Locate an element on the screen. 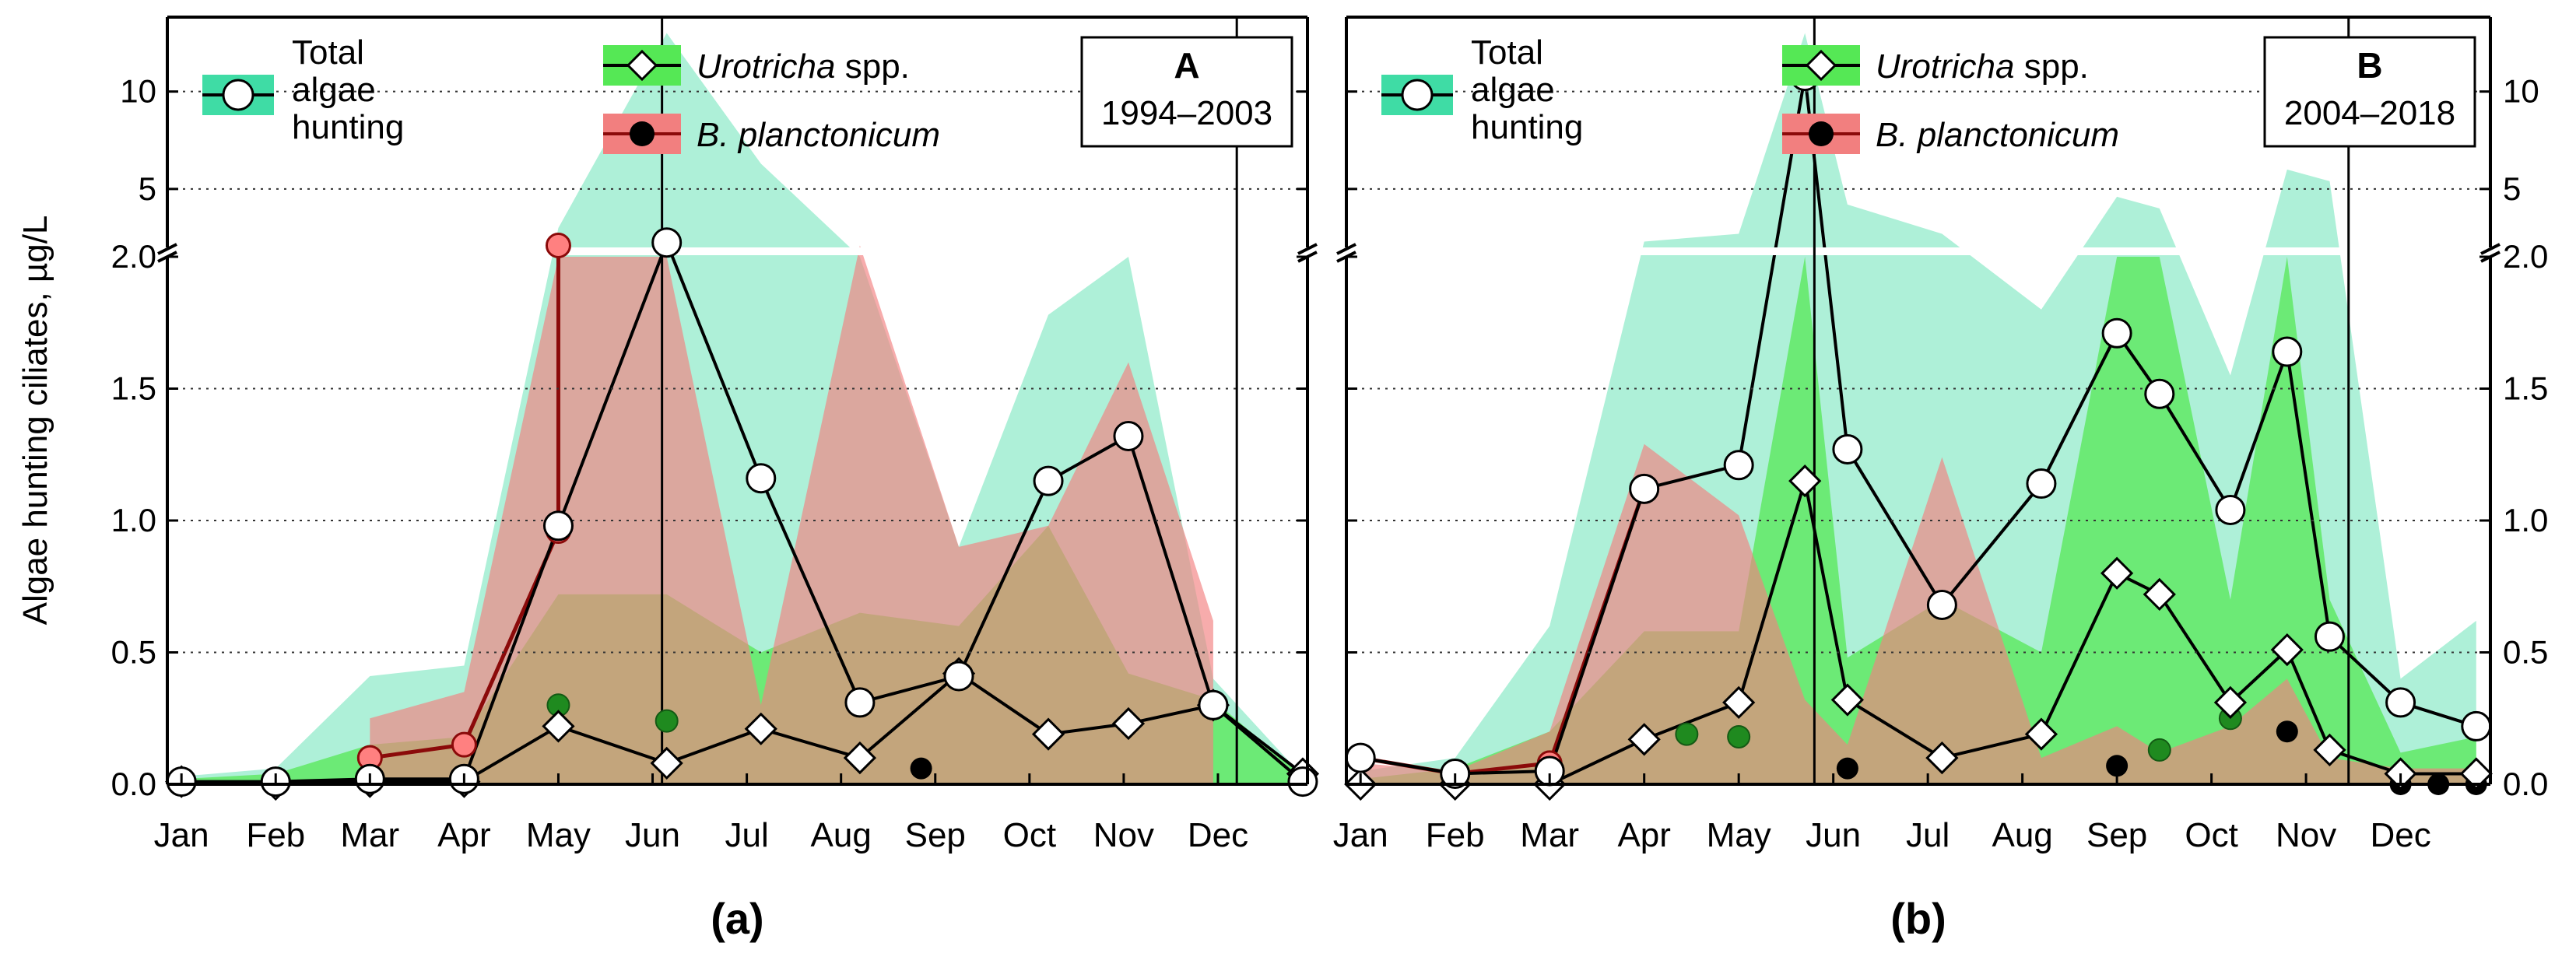  legend-urotricha-marker is located at coordinates (642, 65).